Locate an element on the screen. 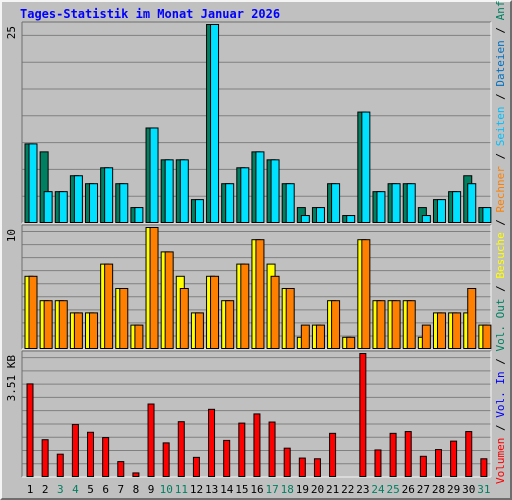 Image resolution: width=512 pixels, height=500 pixels. x-tick-label-16: 16 is located at coordinates (256, 489).